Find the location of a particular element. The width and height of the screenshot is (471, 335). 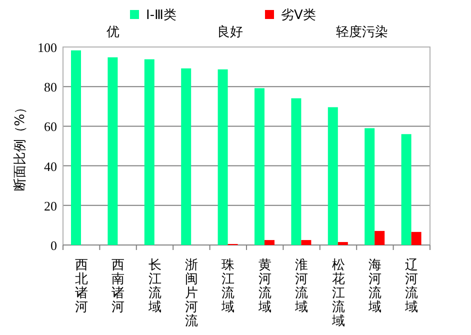

text: 轻度污染 is located at coordinates (362, 32).